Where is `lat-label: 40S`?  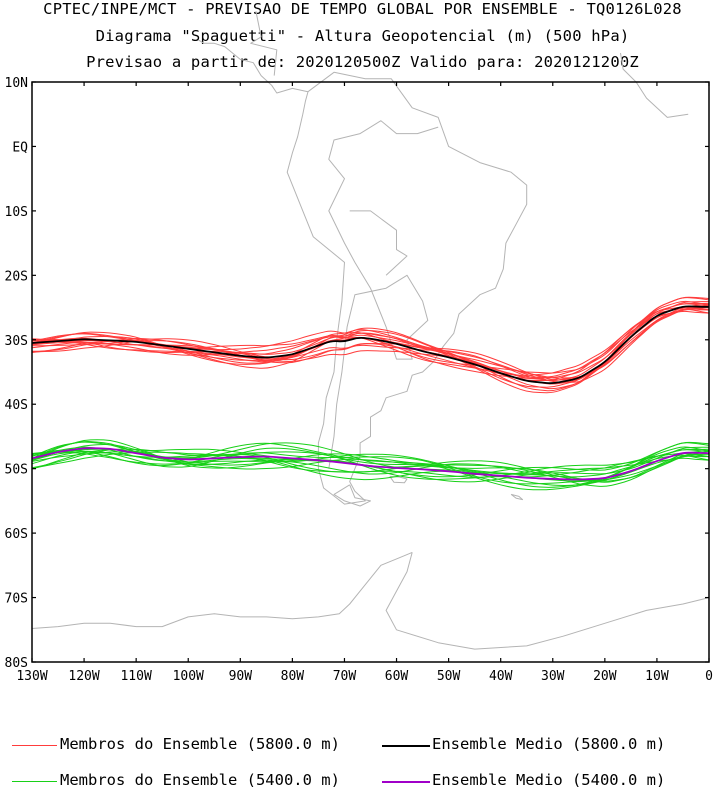
lat-label: 40S is located at coordinates (16, 405).